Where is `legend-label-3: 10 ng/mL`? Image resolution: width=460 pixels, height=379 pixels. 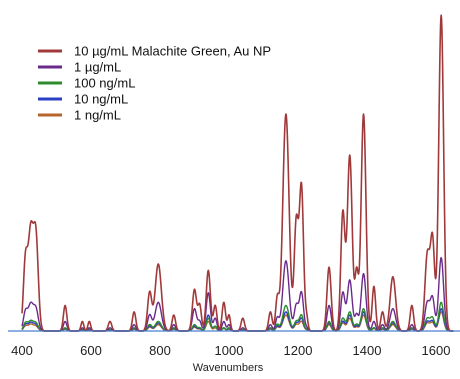
legend-label-3: 10 ng/mL is located at coordinates (101, 99).